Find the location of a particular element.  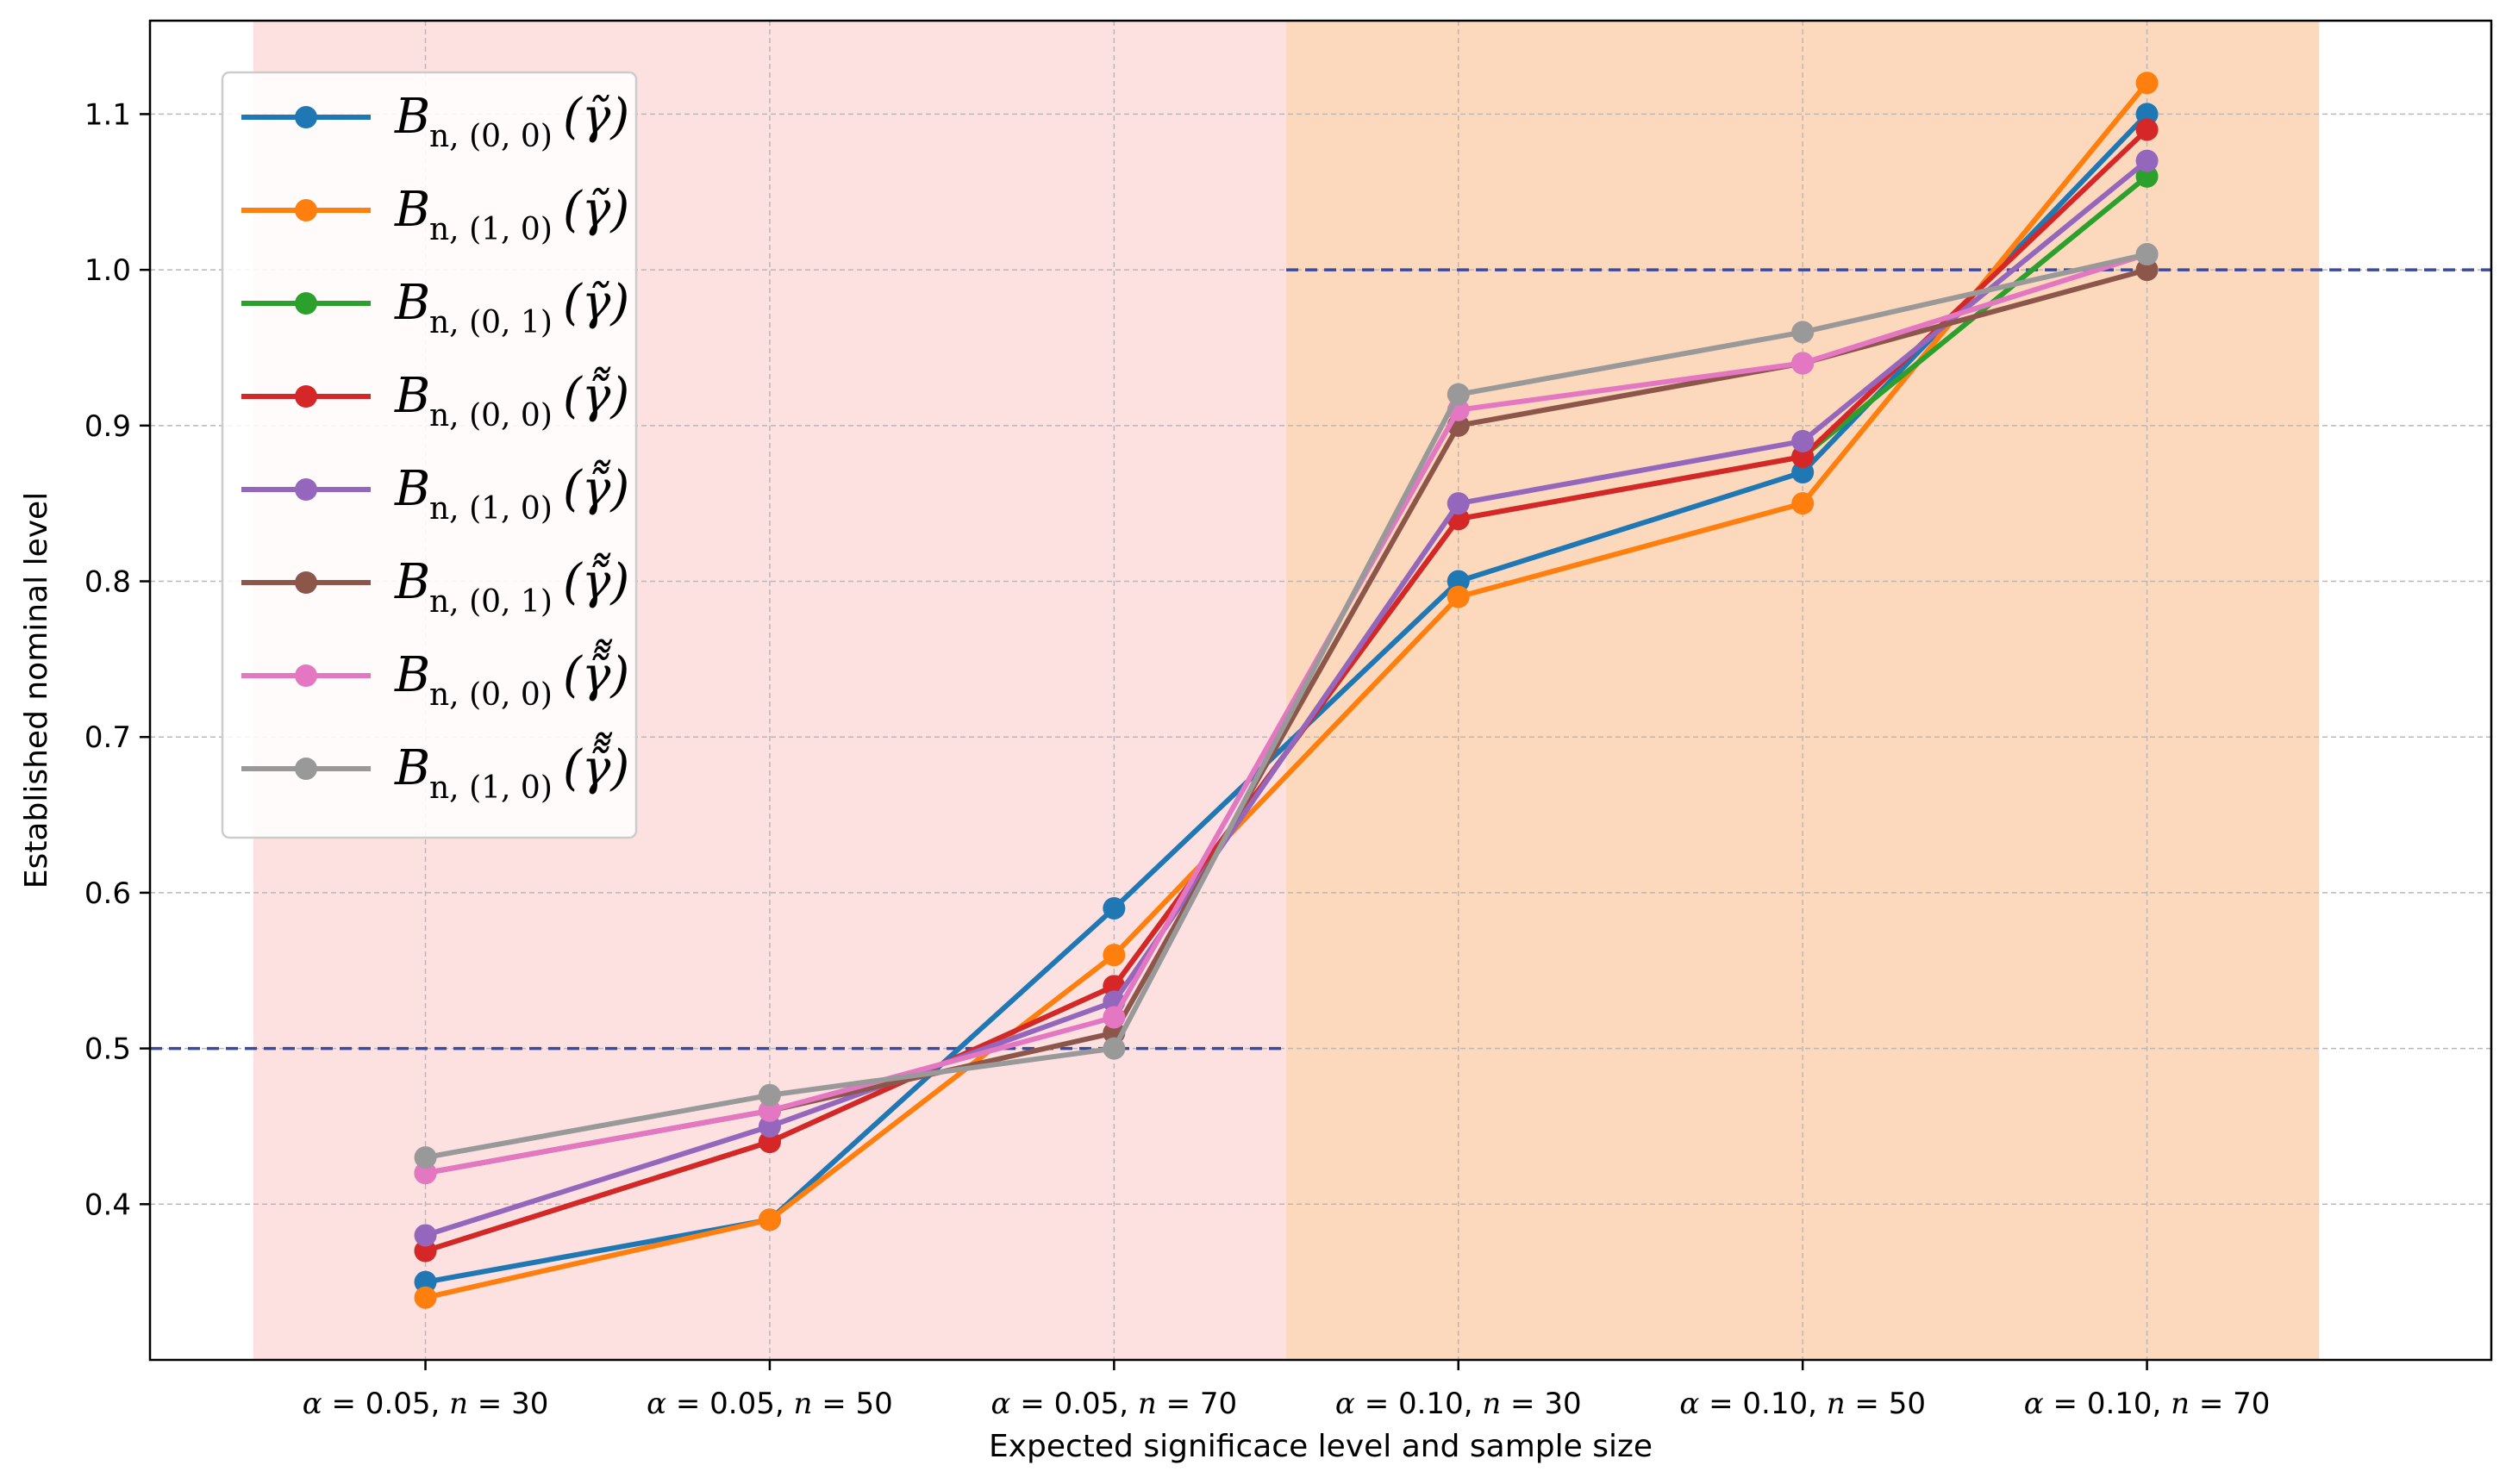

legend-entry: Bn, (1, 0) (γ̃̃) is located at coordinates (435, 494).